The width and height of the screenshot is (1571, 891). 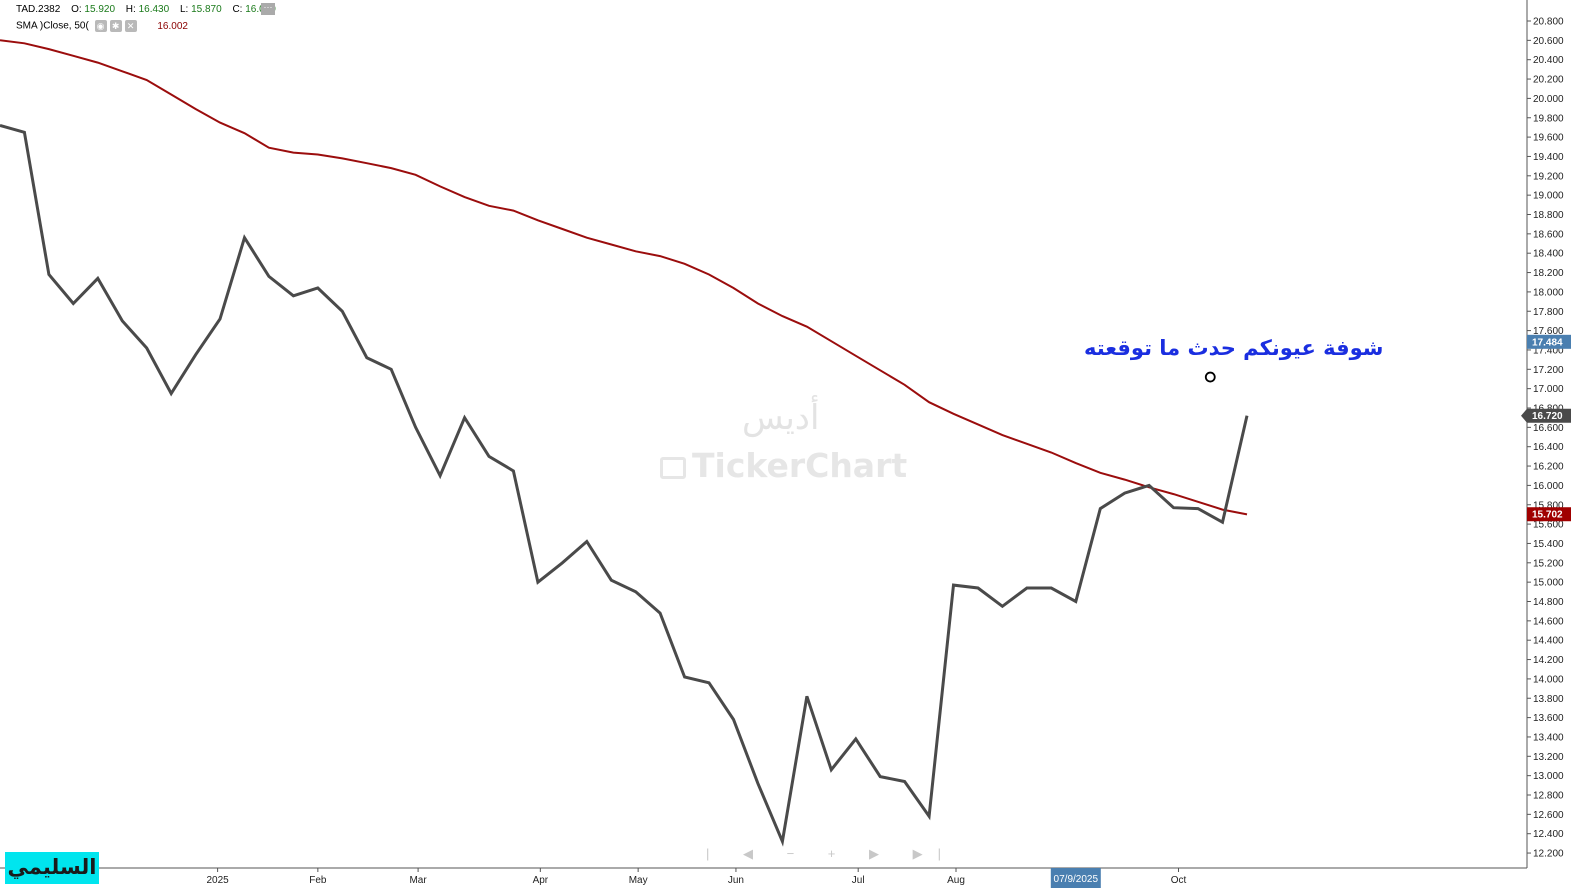 I want to click on sma-value-tag-label: 15.702, so click(x=1547, y=515).